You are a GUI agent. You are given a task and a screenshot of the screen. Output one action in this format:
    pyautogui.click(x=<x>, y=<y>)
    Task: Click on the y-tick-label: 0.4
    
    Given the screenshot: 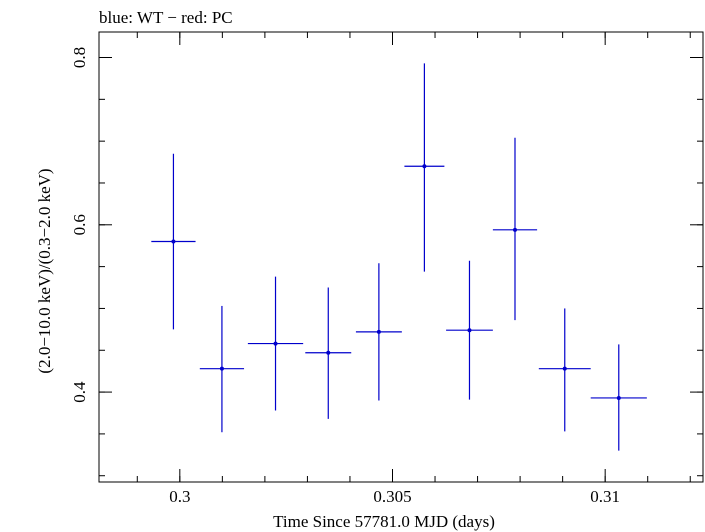 What is the action you would take?
    pyautogui.click(x=79, y=392)
    